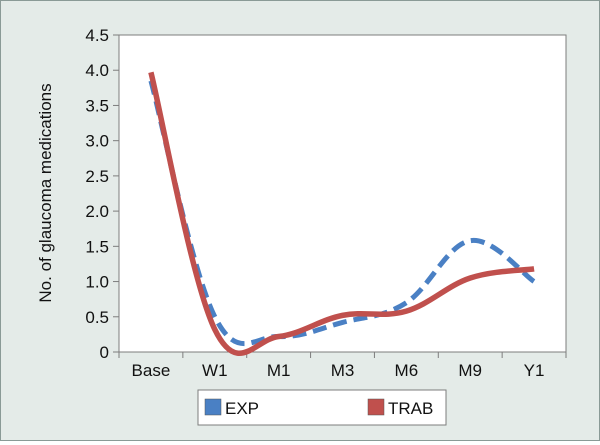 The image size is (600, 445). I want to click on legend-box, so click(322, 407).